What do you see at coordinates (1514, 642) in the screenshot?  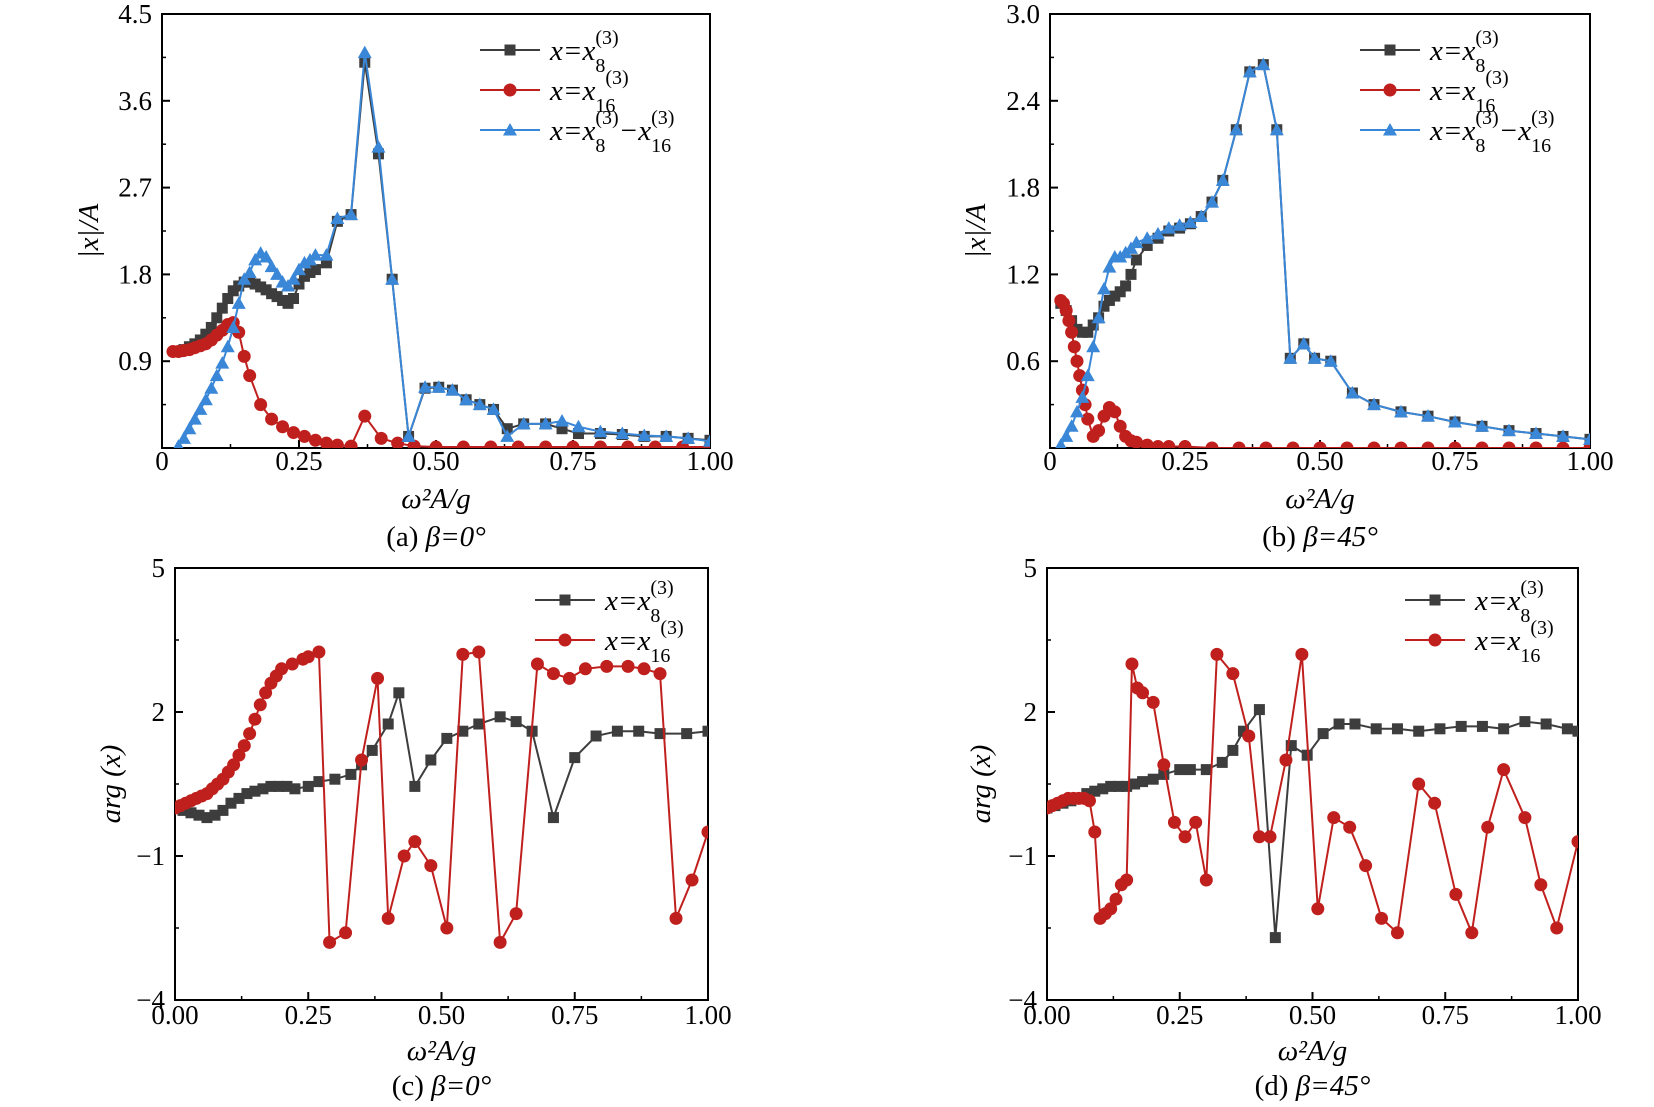 I see `legend-label: x=x16(3)` at bounding box center [1514, 642].